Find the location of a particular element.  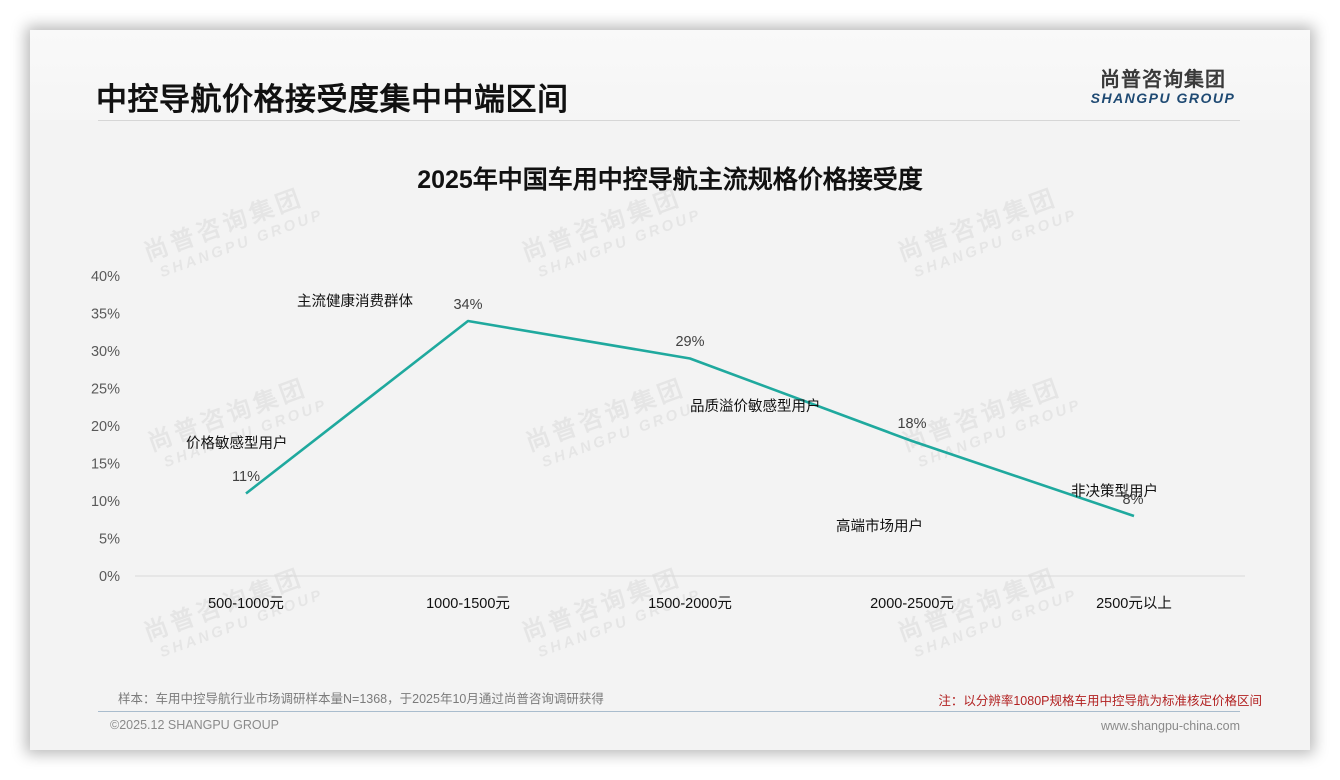

x-tick-label: 500-1000元 is located at coordinates (246, 604).